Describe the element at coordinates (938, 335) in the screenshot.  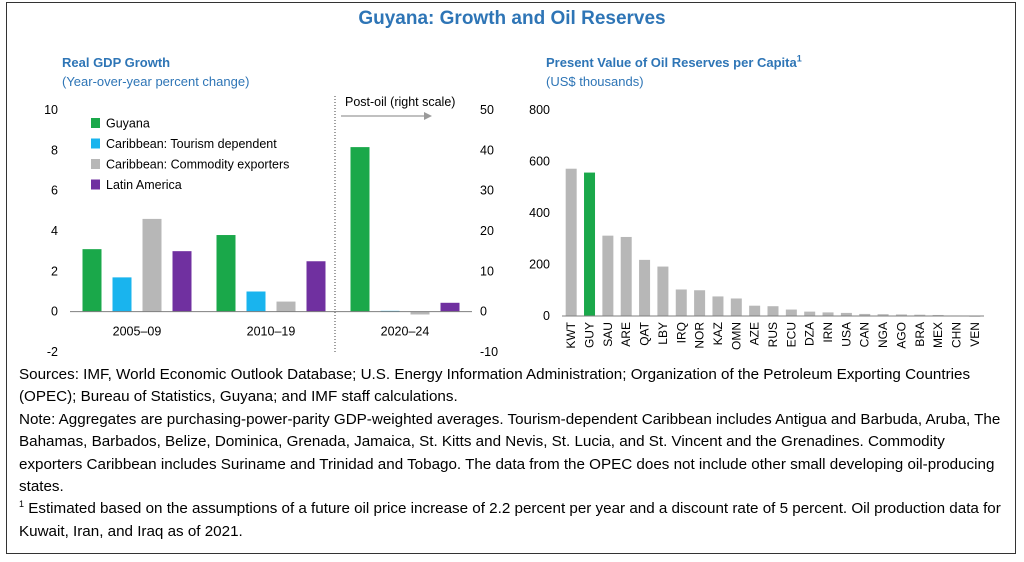
I see `x-tick-label: MEX` at that location.